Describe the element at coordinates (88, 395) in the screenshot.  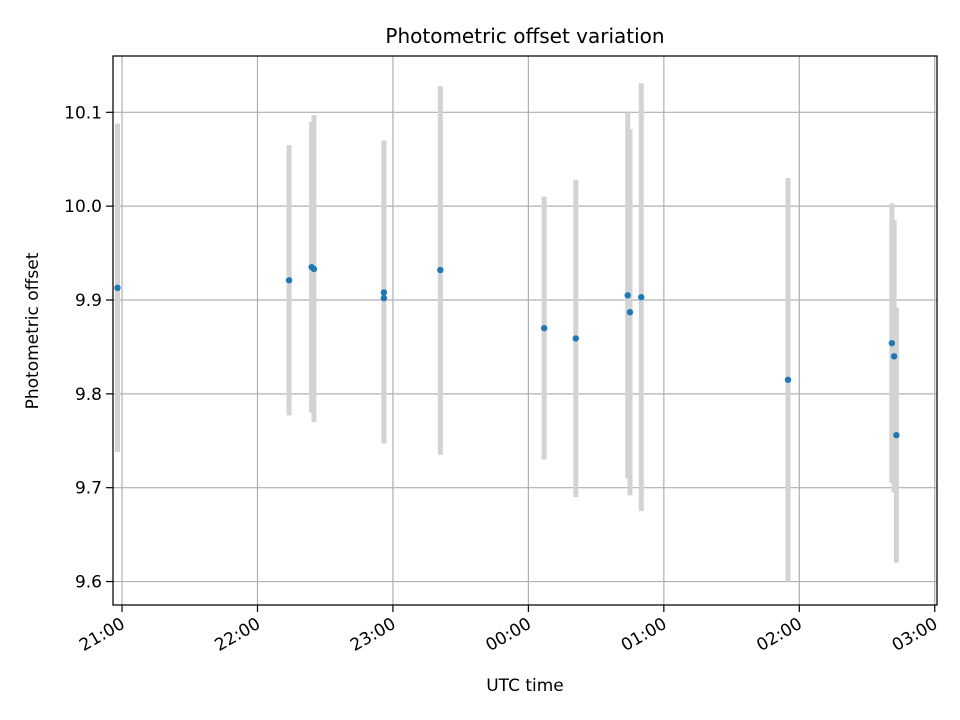
I see `y-tick-label: 9.8` at that location.